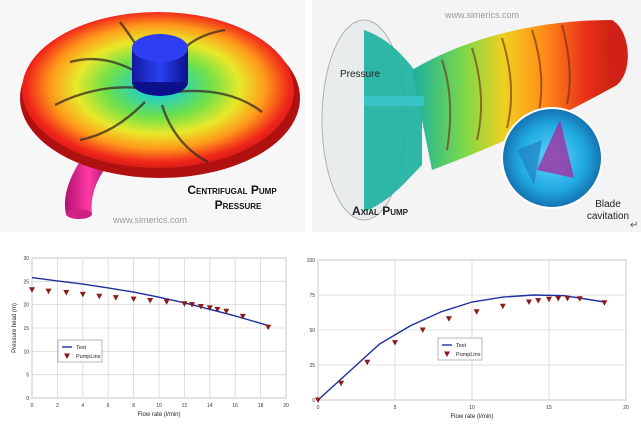 The height and width of the screenshot is (429, 641). I want to click on x-tick-label: 12, so click(185, 406).